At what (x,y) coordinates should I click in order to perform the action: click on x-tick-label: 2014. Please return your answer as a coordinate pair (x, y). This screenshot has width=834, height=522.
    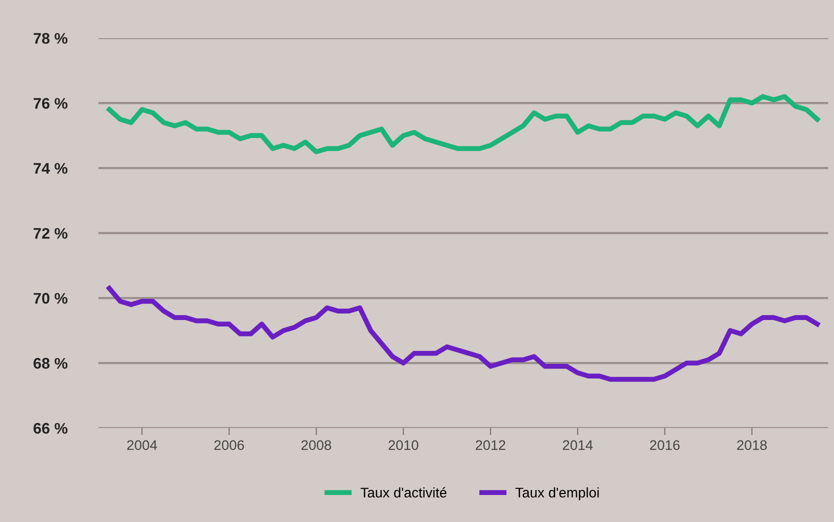
    Looking at the image, I should click on (577, 445).